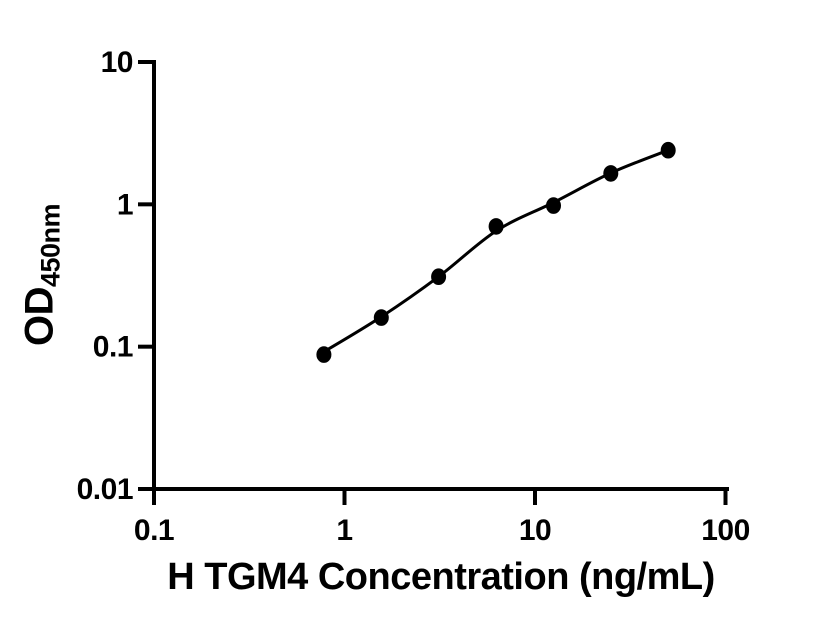 This screenshot has width=816, height=640. I want to click on y-tick-label: 0.01, so click(105, 489).